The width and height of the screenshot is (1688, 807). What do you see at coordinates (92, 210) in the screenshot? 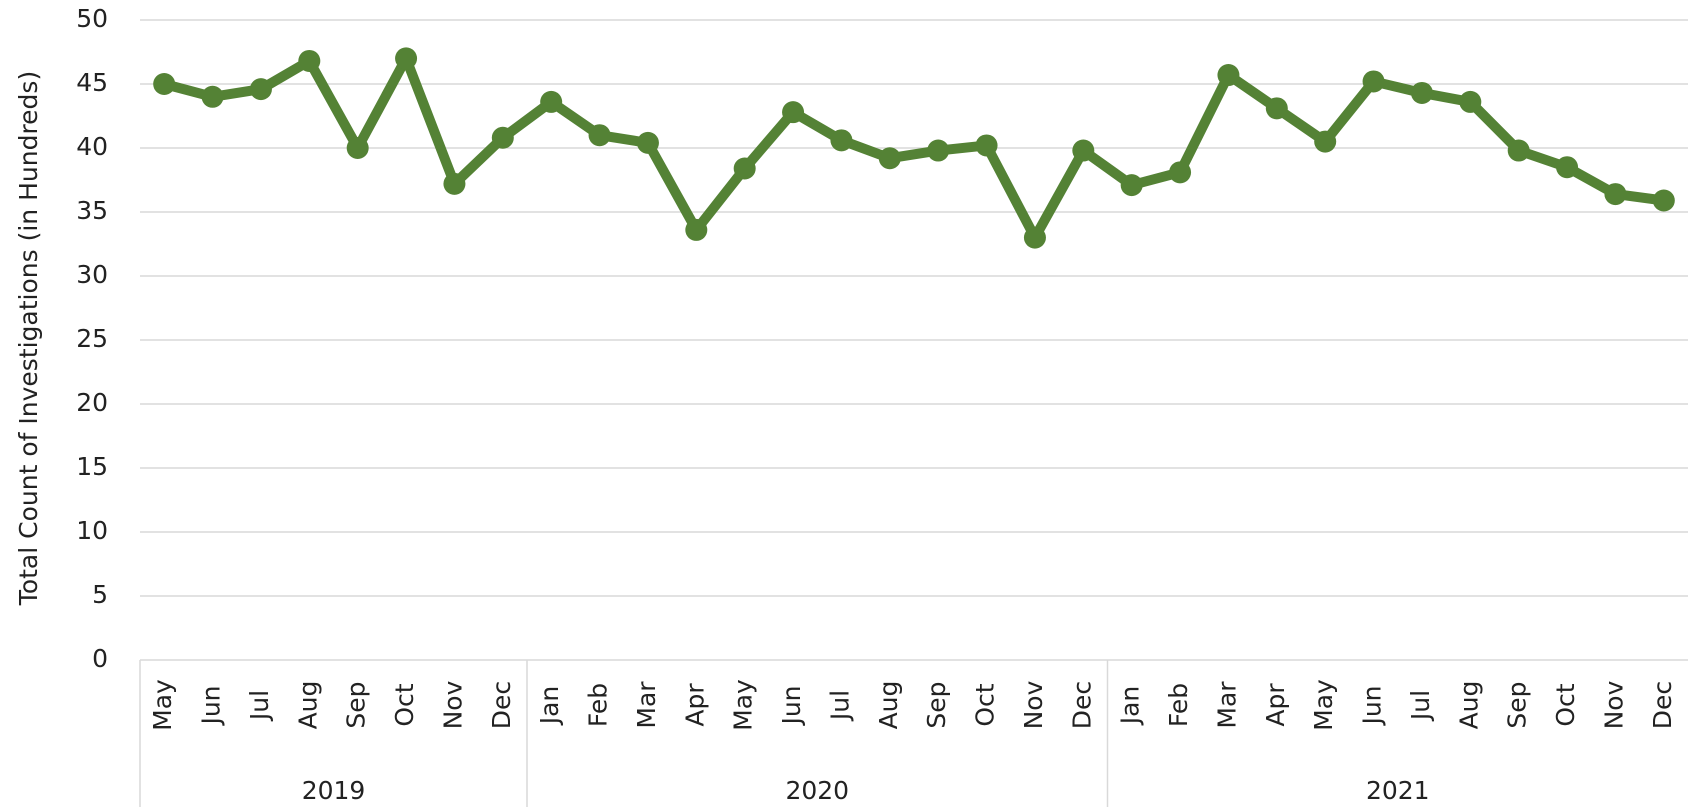
I see `y-tick-label: 35` at bounding box center [92, 210].